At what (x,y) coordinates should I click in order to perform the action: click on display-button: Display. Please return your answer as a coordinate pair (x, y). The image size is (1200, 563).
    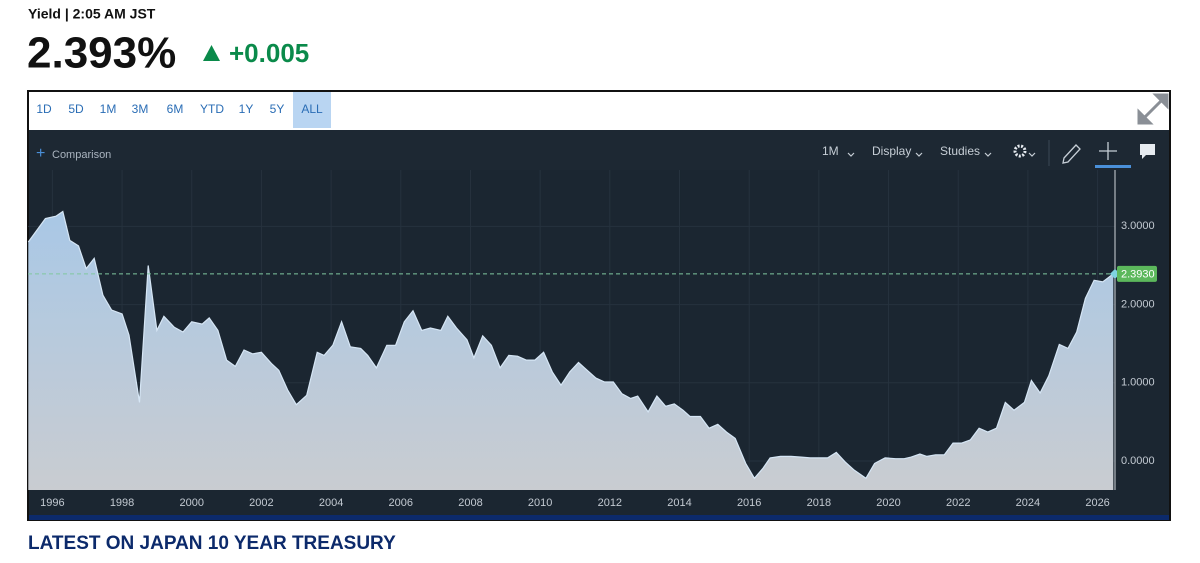
    Looking at the image, I should click on (891, 151).